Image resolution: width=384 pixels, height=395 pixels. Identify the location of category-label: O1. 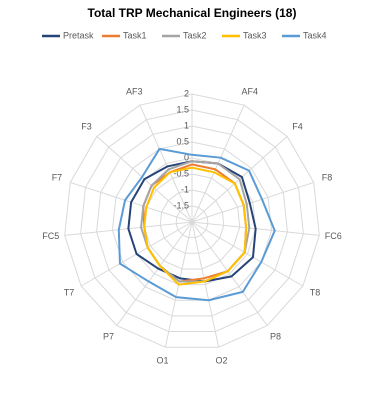
(162, 360).